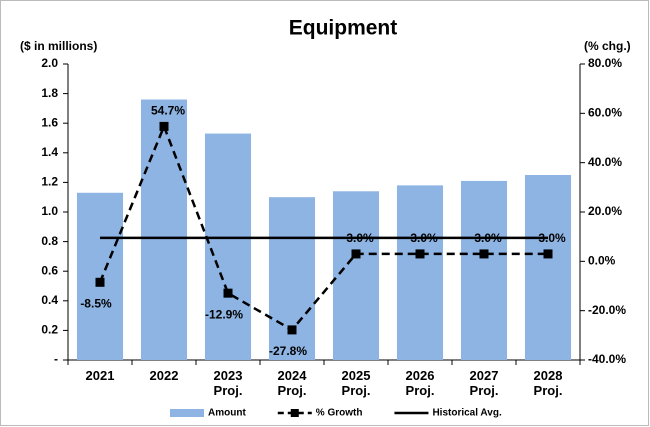 This screenshot has width=650, height=427. I want to click on x-tick-label: 2028 Proj., so click(548, 383).